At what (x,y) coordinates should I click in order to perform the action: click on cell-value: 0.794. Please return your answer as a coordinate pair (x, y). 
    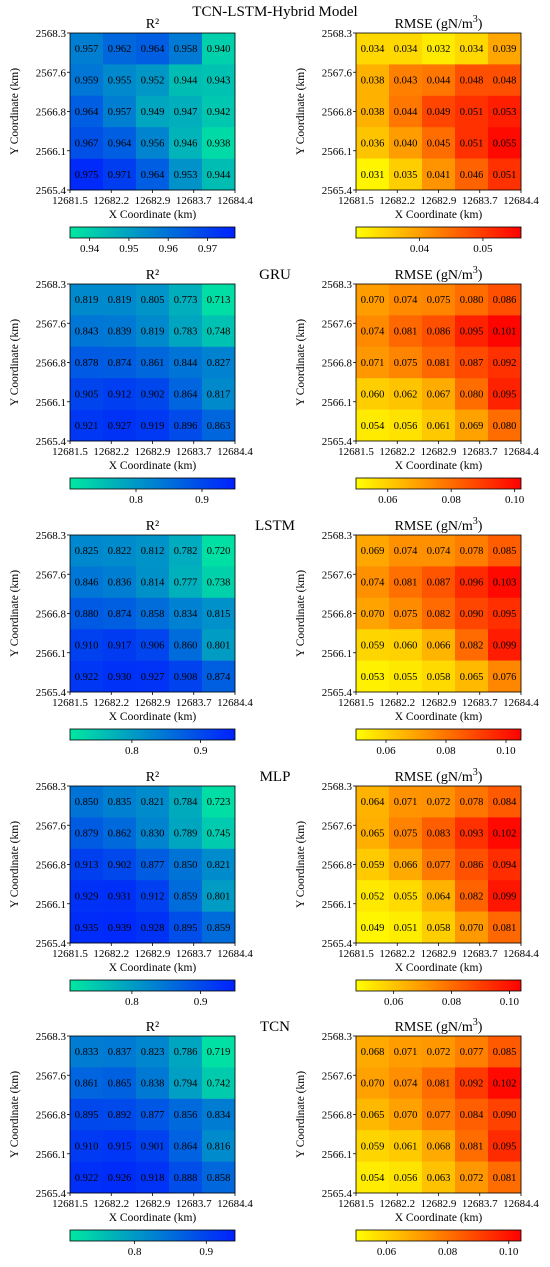
    Looking at the image, I should click on (186, 1084).